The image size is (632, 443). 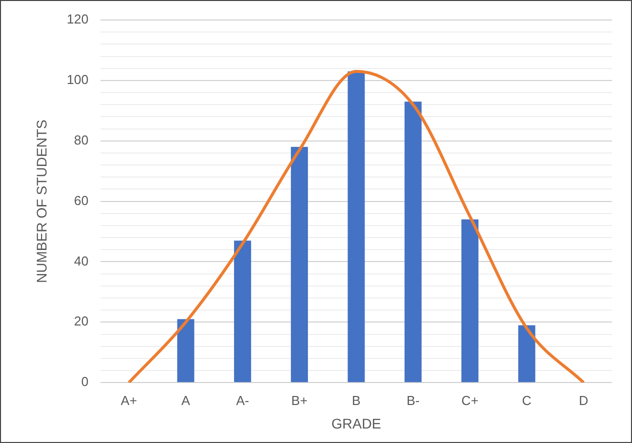 What do you see at coordinates (81, 140) in the screenshot?
I see `y-tick-label: 80` at bounding box center [81, 140].